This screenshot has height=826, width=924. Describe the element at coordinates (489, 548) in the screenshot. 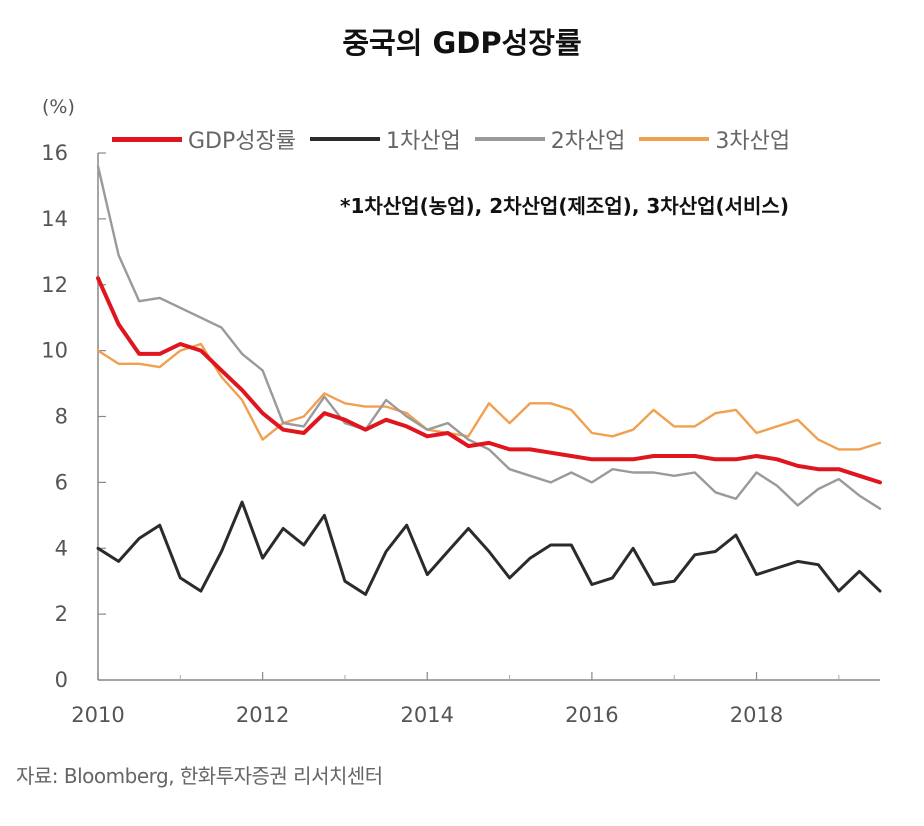

I see `series-line-primary` at that location.